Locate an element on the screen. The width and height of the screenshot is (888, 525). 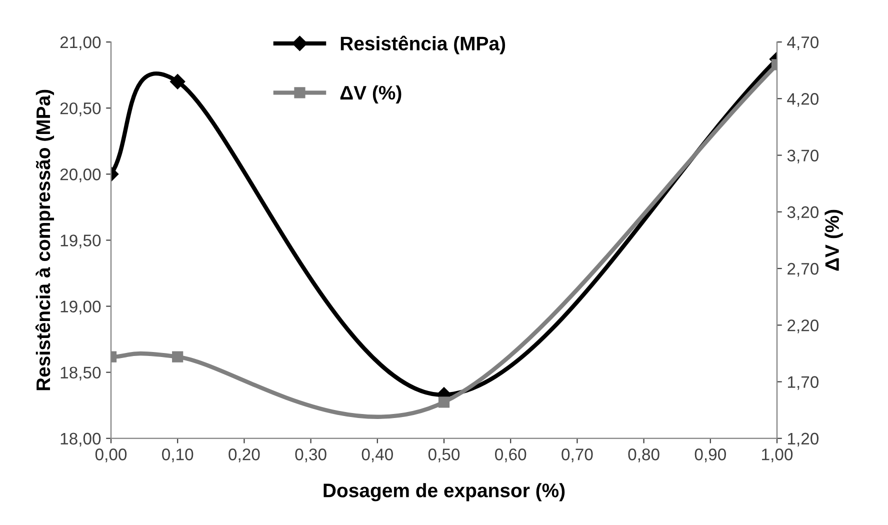
x-tick-label: 0,50 is located at coordinates (444, 455).